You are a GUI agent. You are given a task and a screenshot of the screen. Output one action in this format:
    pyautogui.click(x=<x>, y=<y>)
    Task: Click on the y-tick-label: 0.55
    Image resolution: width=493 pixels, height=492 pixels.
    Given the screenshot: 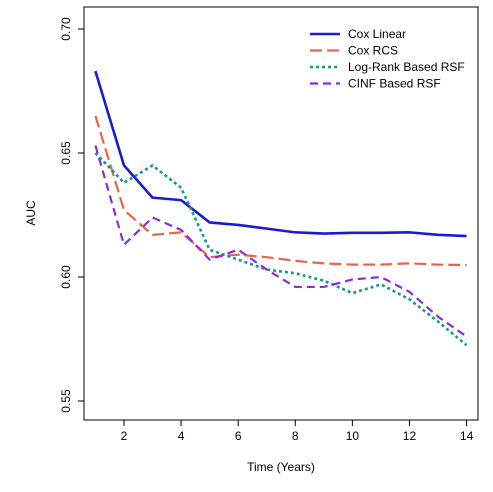 What is the action you would take?
    pyautogui.click(x=66, y=401)
    